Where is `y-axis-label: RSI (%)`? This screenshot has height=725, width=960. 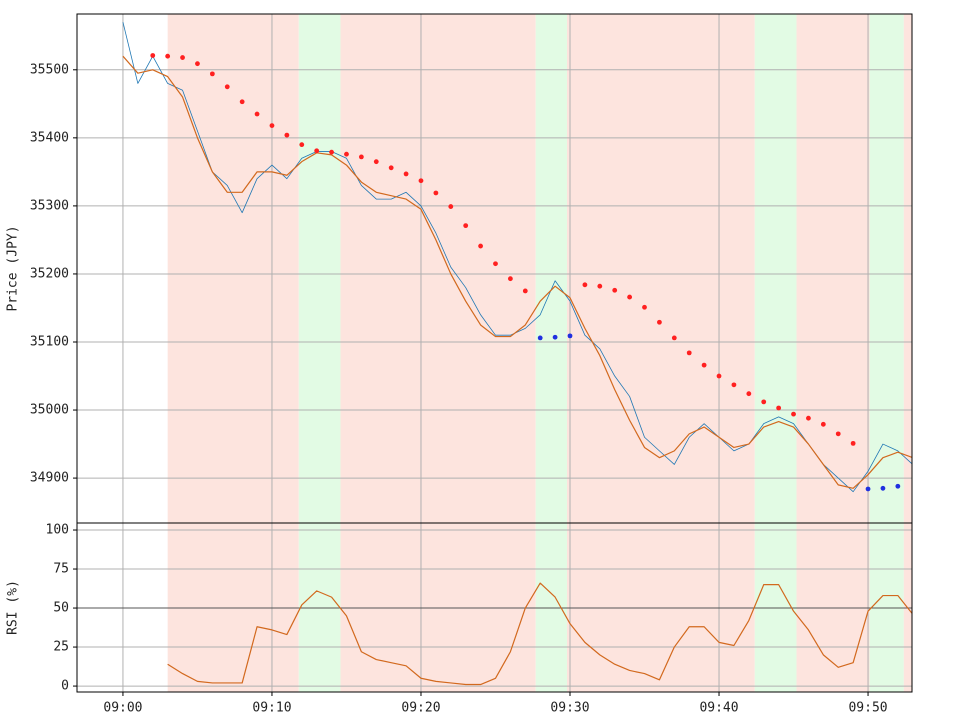
y-axis-label: RSI (%) is located at coordinates (13, 607).